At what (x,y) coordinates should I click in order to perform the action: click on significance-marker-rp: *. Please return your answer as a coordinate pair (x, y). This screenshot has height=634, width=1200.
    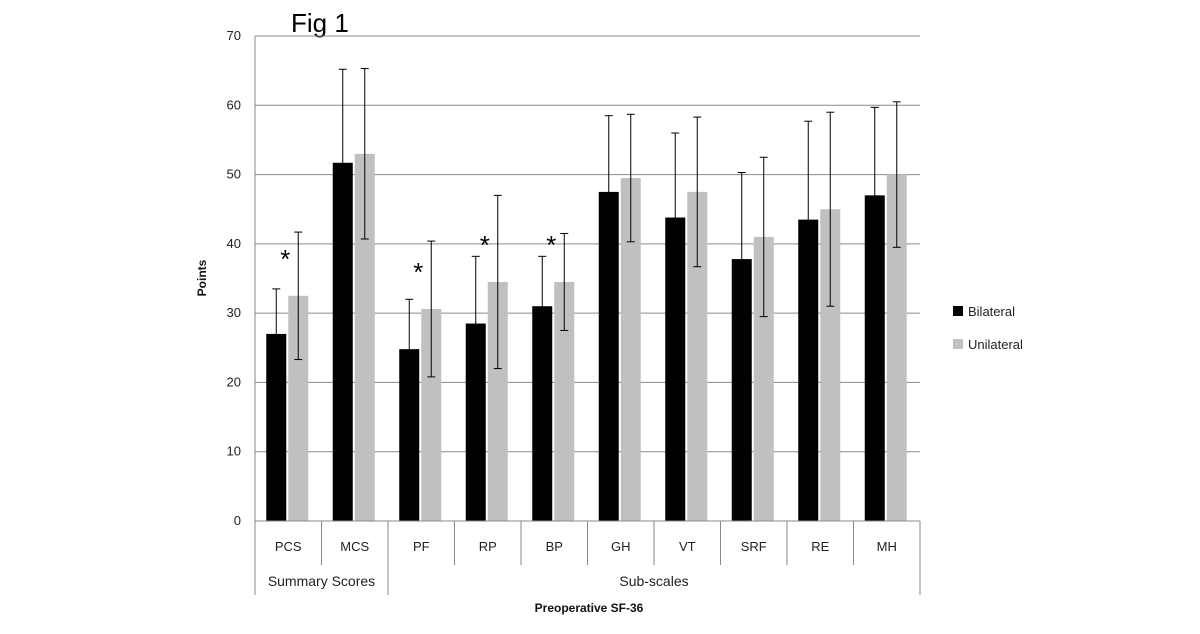
    Looking at the image, I should click on (485, 245).